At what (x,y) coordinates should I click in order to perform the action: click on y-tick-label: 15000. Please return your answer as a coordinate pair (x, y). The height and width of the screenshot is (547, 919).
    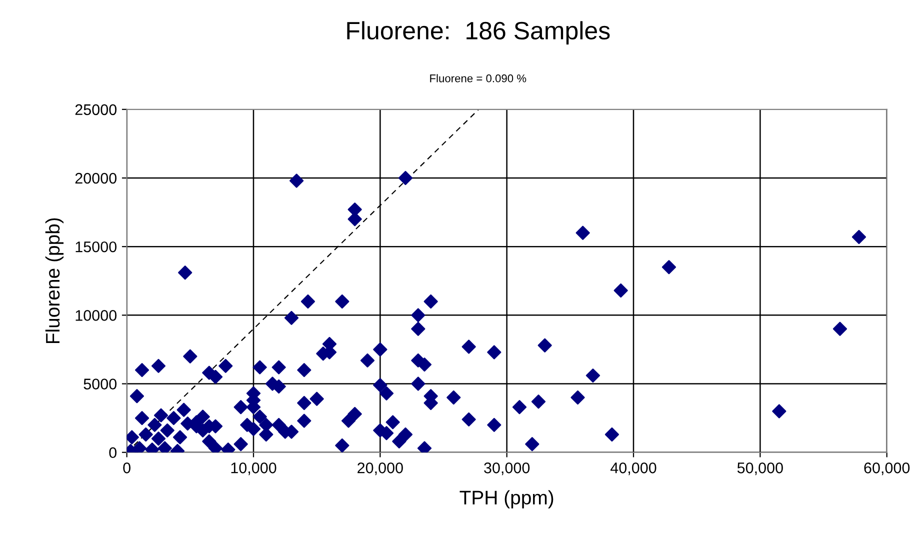
    Looking at the image, I should click on (96, 246).